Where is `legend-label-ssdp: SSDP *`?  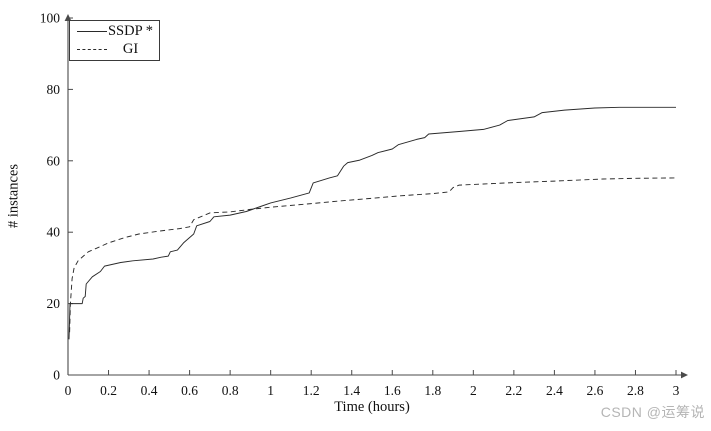
legend-label-ssdp: SSDP * is located at coordinates (130, 31).